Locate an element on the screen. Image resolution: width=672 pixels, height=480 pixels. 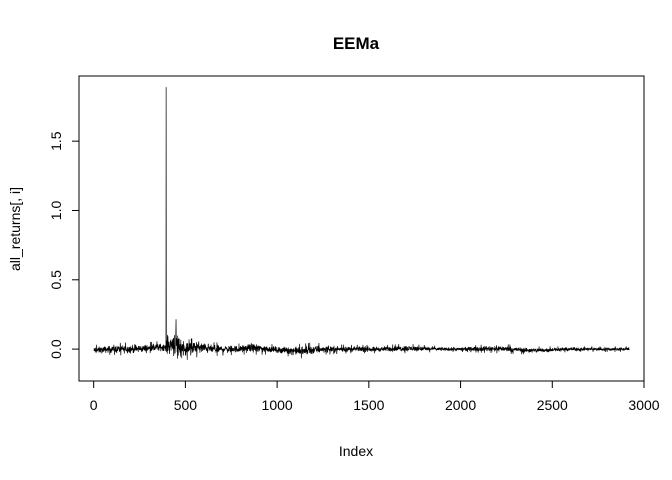
x-tick-label: 2500 is located at coordinates (552, 405).